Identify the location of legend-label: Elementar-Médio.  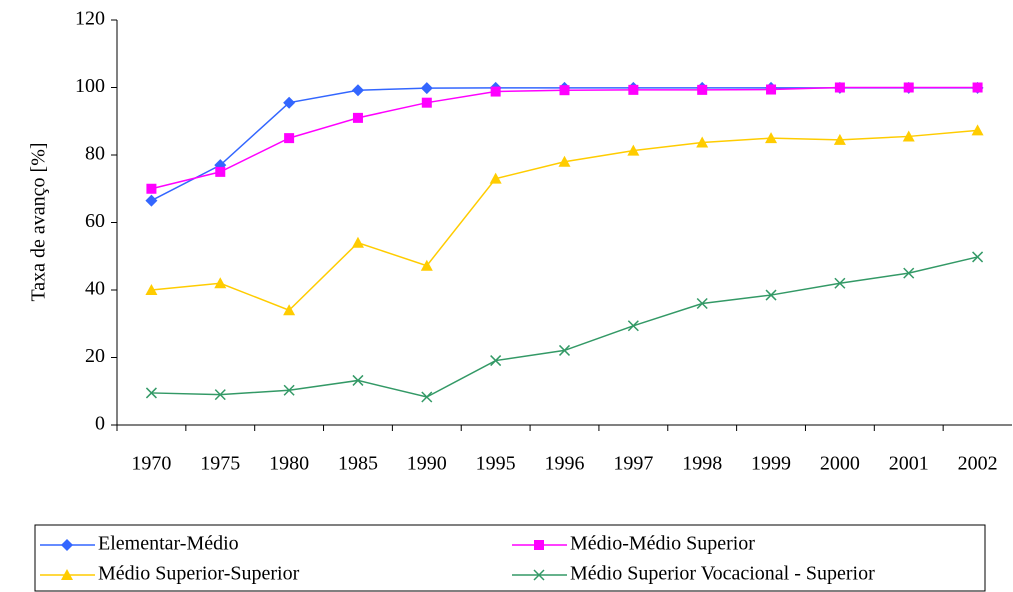
(168, 544).